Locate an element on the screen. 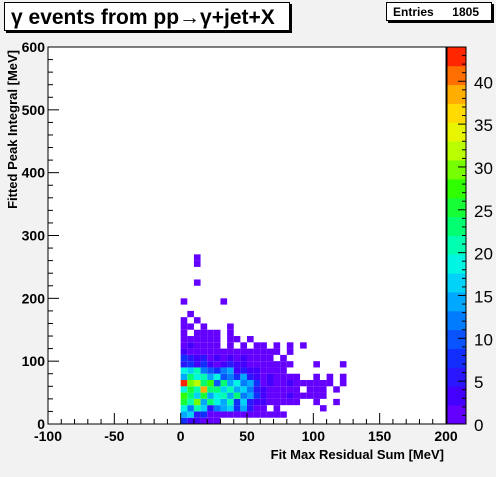 This screenshot has width=496, height=477. heatmap-cells is located at coordinates (263, 339).